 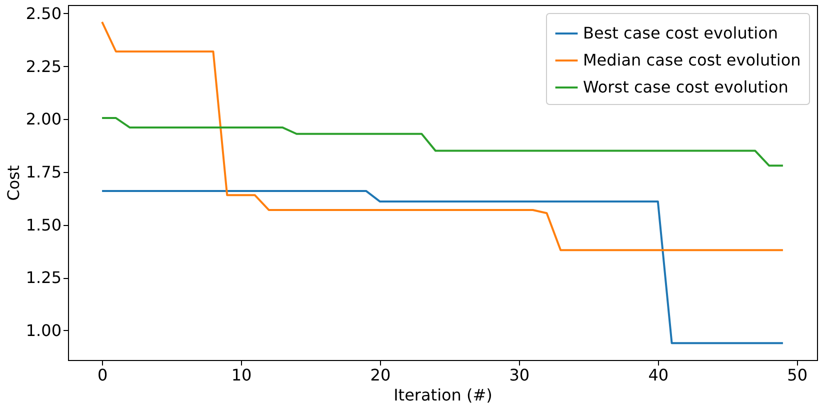 What do you see at coordinates (44, 13) in the screenshot?
I see `y-tick-label: 2.50` at bounding box center [44, 13].